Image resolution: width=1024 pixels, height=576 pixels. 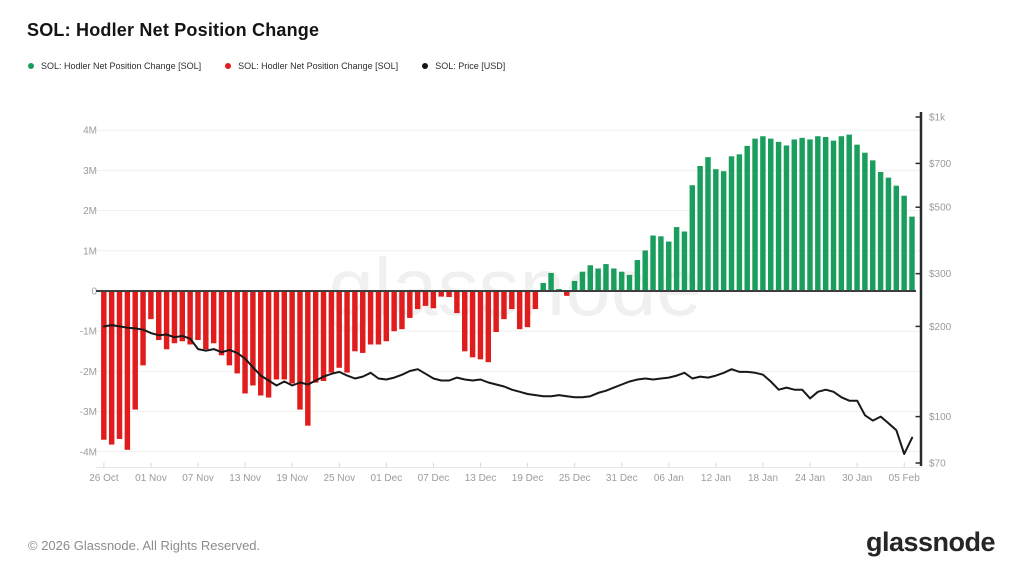 I want to click on legend-item-hodler-net-negative: SOL: Hodler Net Position Change [SOL], so click(x=311, y=66).